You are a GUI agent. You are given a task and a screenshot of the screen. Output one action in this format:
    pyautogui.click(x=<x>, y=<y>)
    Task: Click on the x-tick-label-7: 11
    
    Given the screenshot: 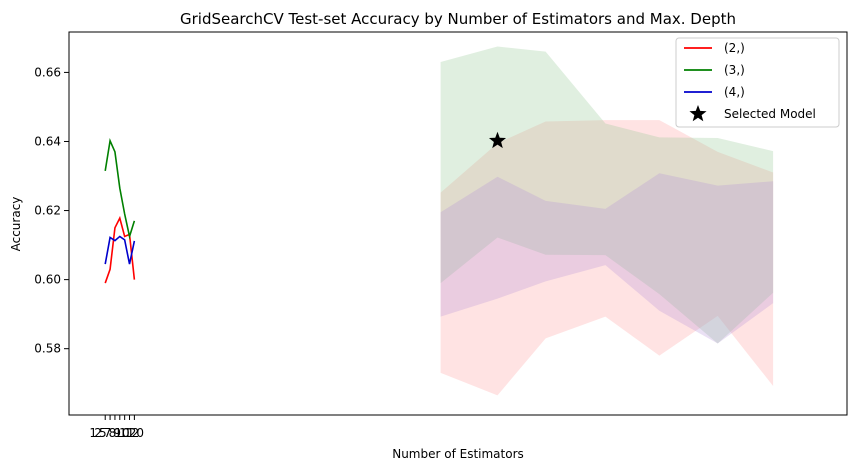 What is the action you would take?
    pyautogui.click(x=126, y=433)
    